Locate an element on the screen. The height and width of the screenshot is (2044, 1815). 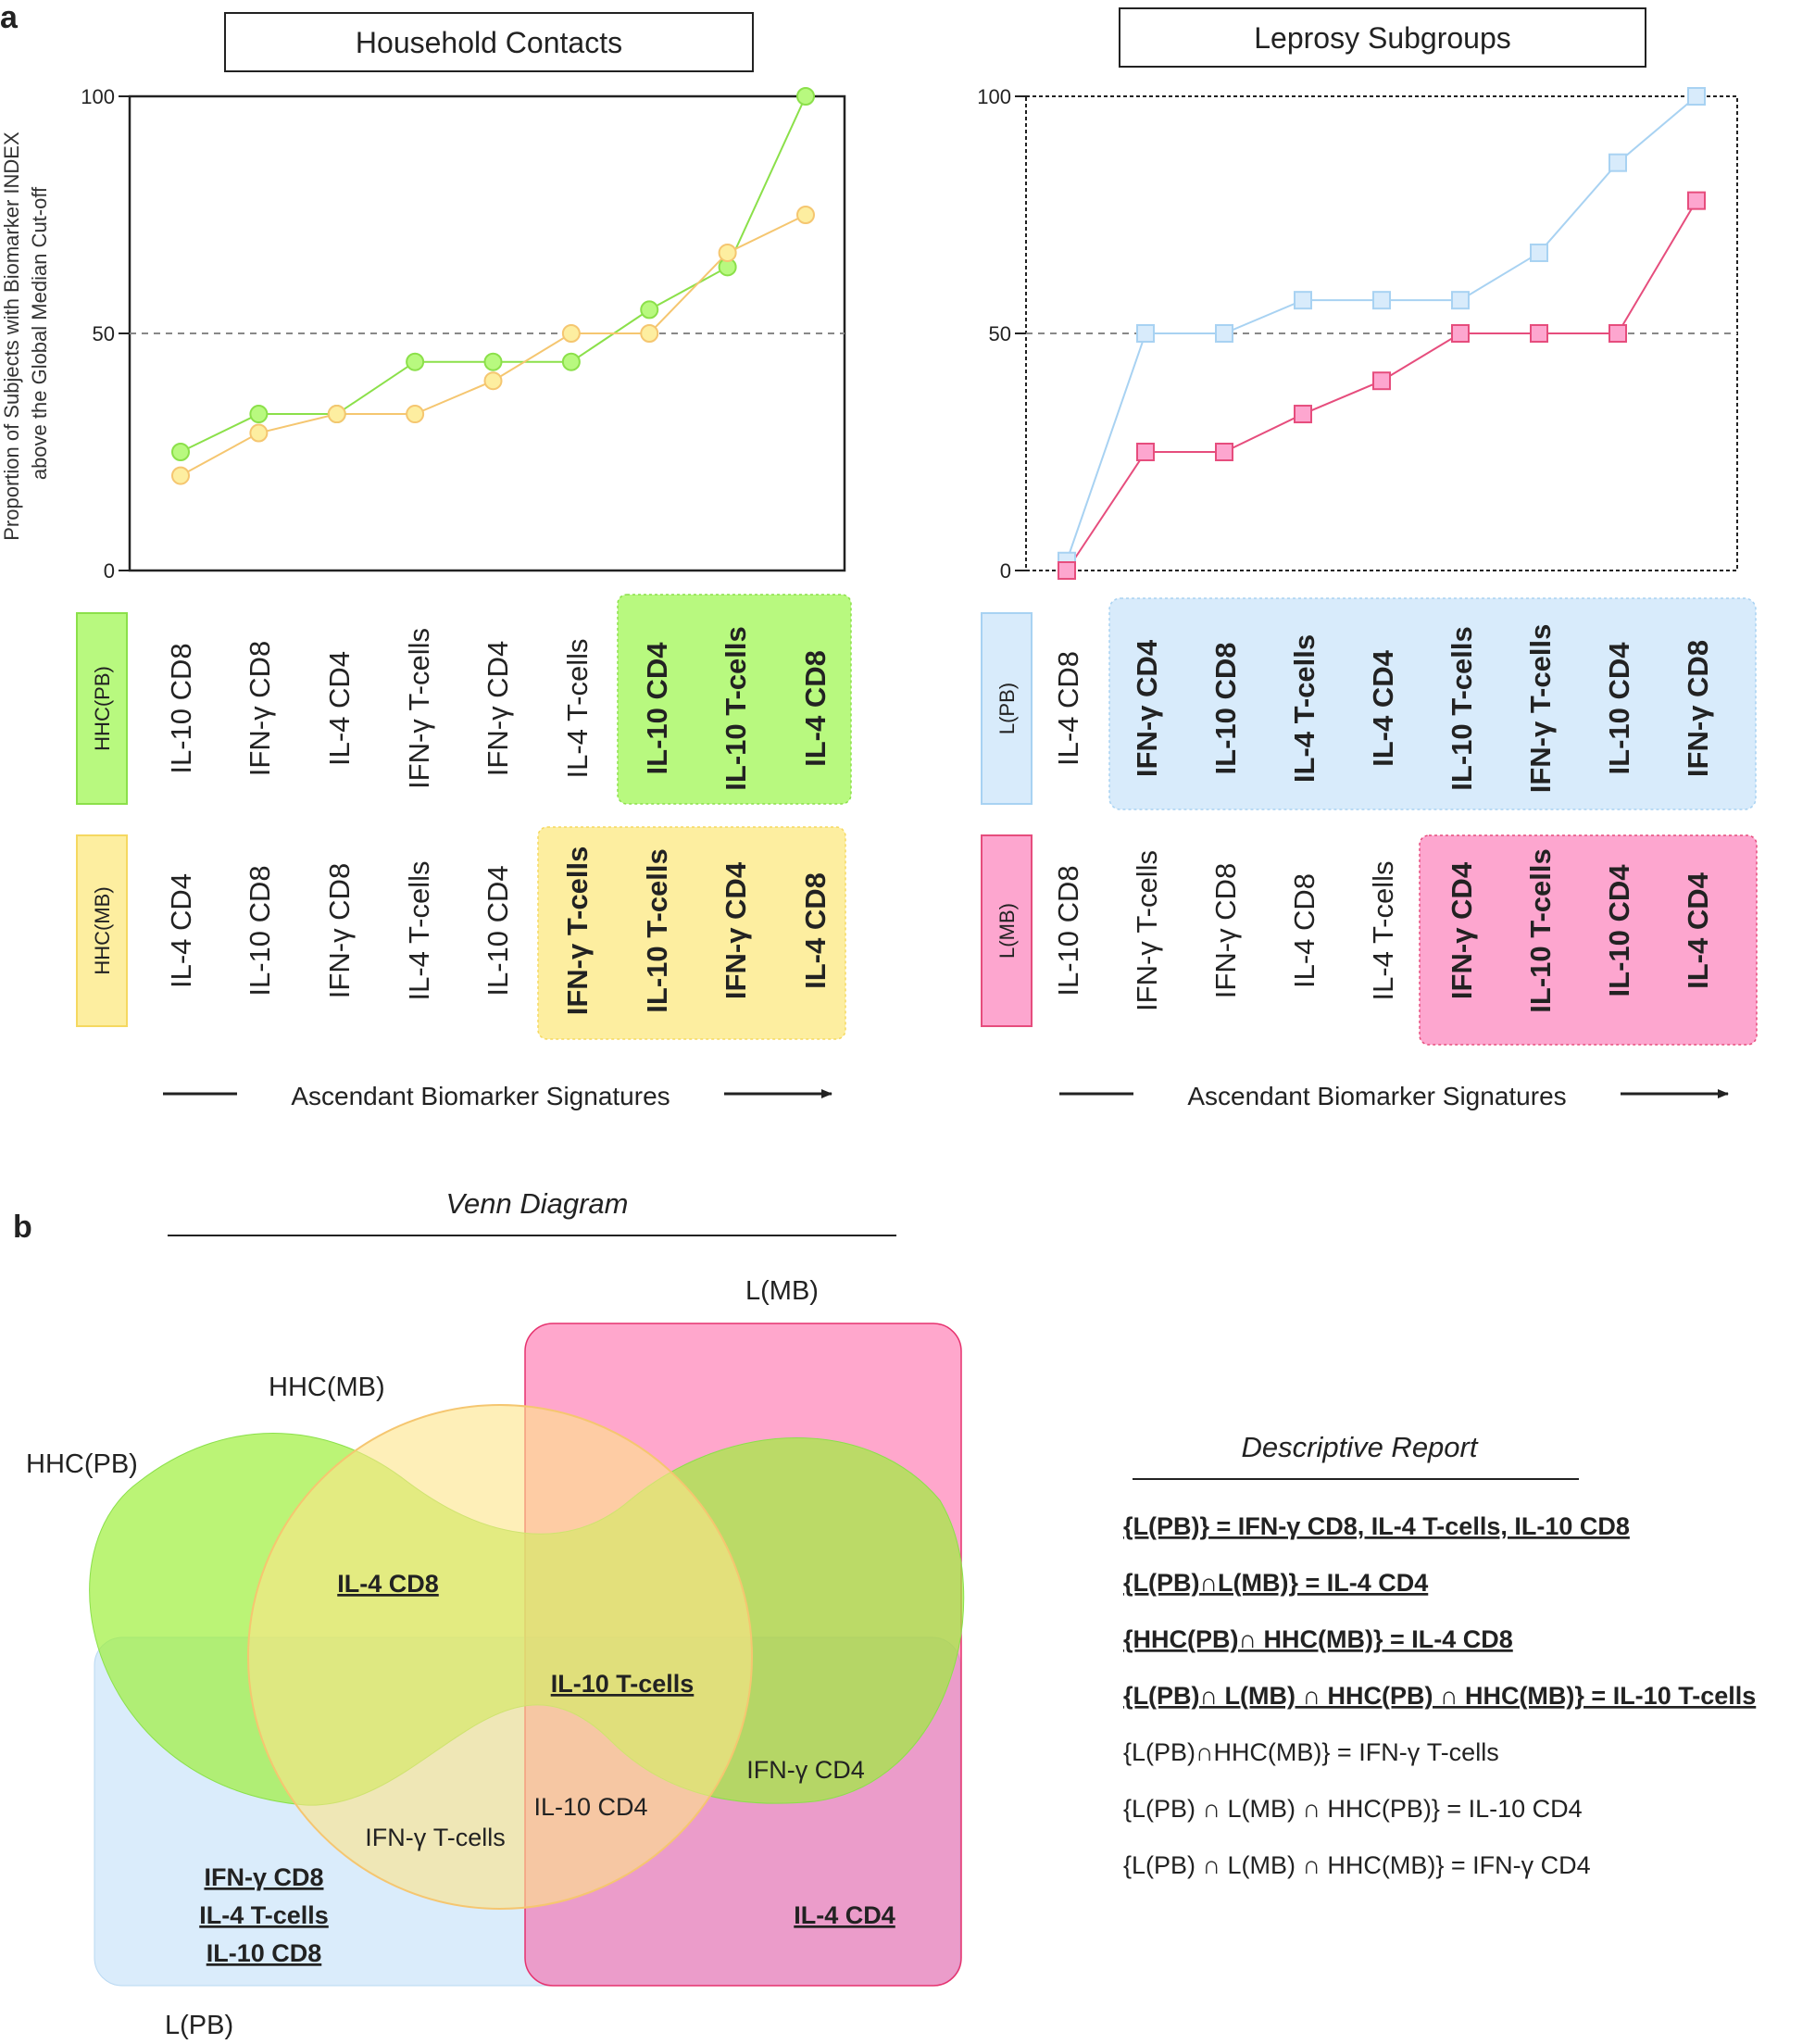
report-line: {L(PB)∩L(MB)} = IL-4 CD4 is located at coordinates (1275, 1583).